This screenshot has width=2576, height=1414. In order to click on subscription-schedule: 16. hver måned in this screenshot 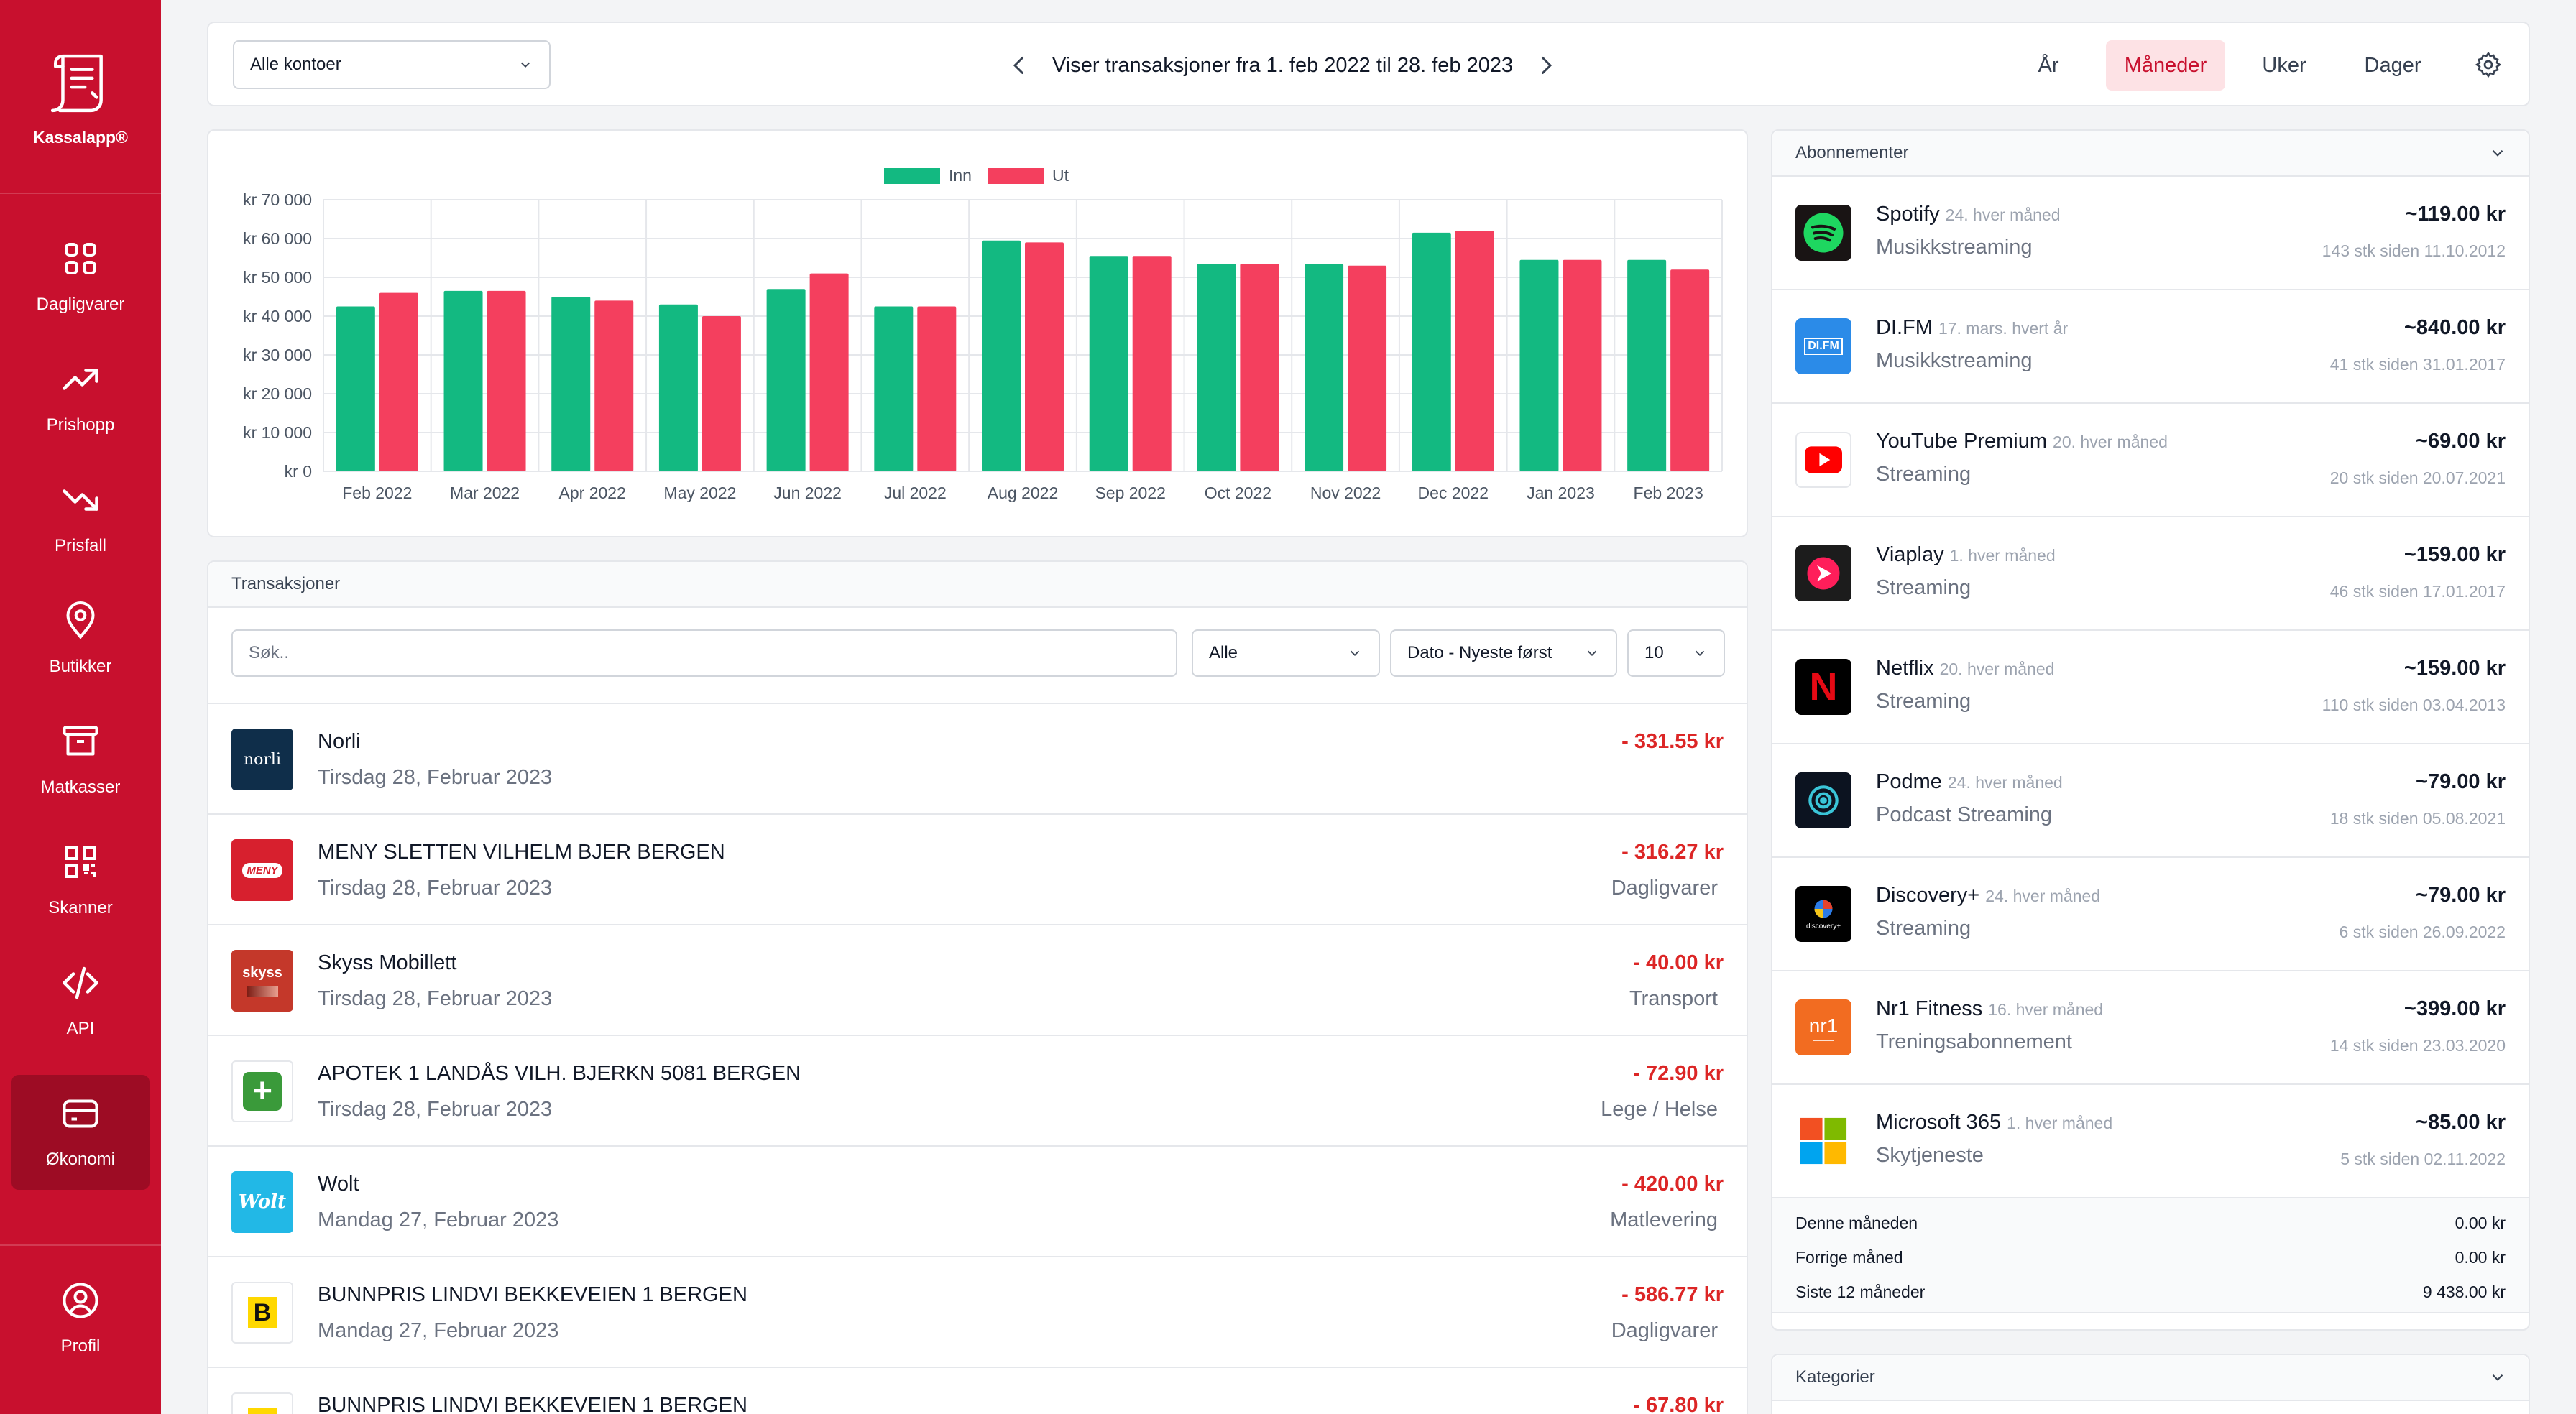, I will do `click(2046, 1009)`.